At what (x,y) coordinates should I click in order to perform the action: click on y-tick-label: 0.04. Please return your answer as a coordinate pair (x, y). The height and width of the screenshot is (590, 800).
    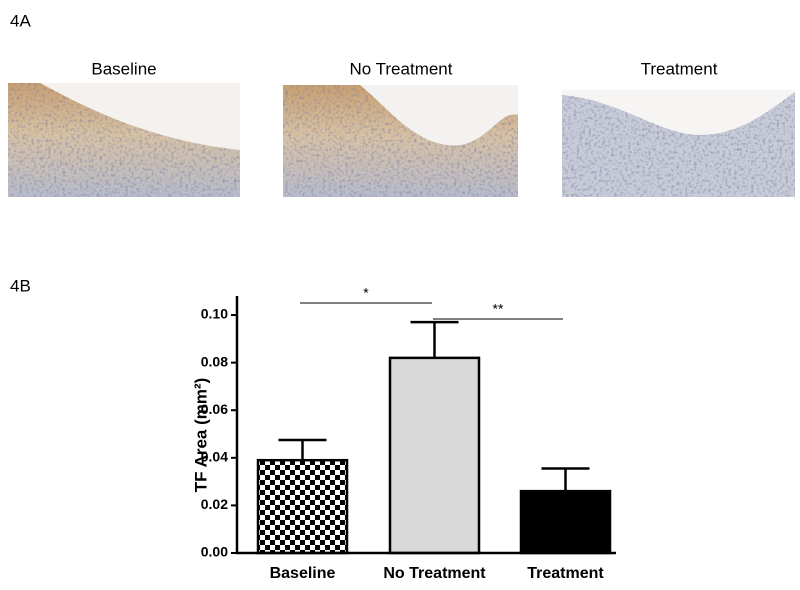
    Looking at the image, I should click on (214, 457).